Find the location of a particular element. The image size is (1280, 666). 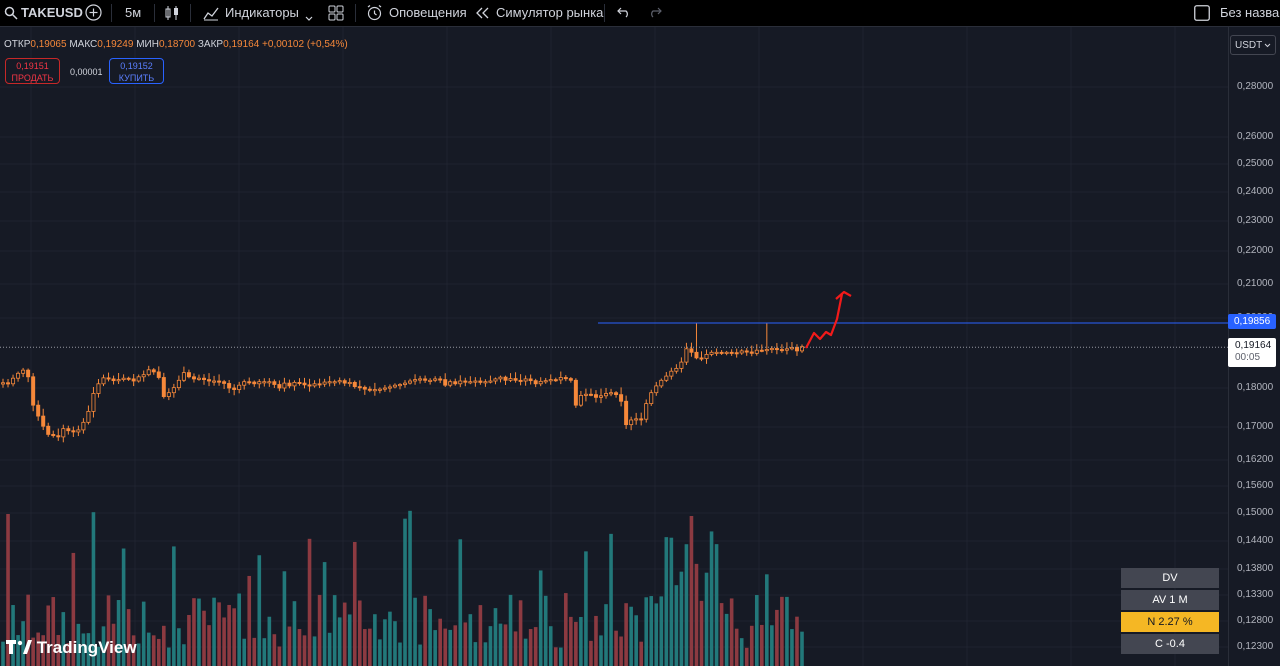

undo-icon is located at coordinates (624, 13).